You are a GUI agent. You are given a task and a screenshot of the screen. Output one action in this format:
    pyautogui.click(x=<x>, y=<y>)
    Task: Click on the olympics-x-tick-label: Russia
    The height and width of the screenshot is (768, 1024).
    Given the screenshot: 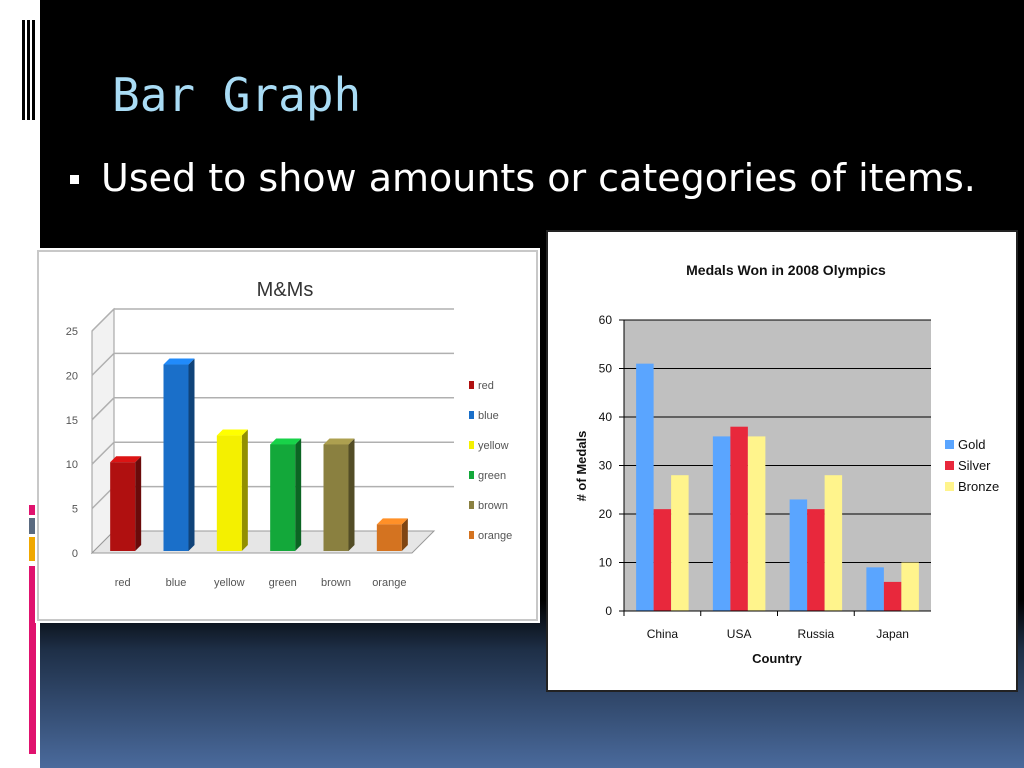 What is the action you would take?
    pyautogui.click(x=816, y=634)
    